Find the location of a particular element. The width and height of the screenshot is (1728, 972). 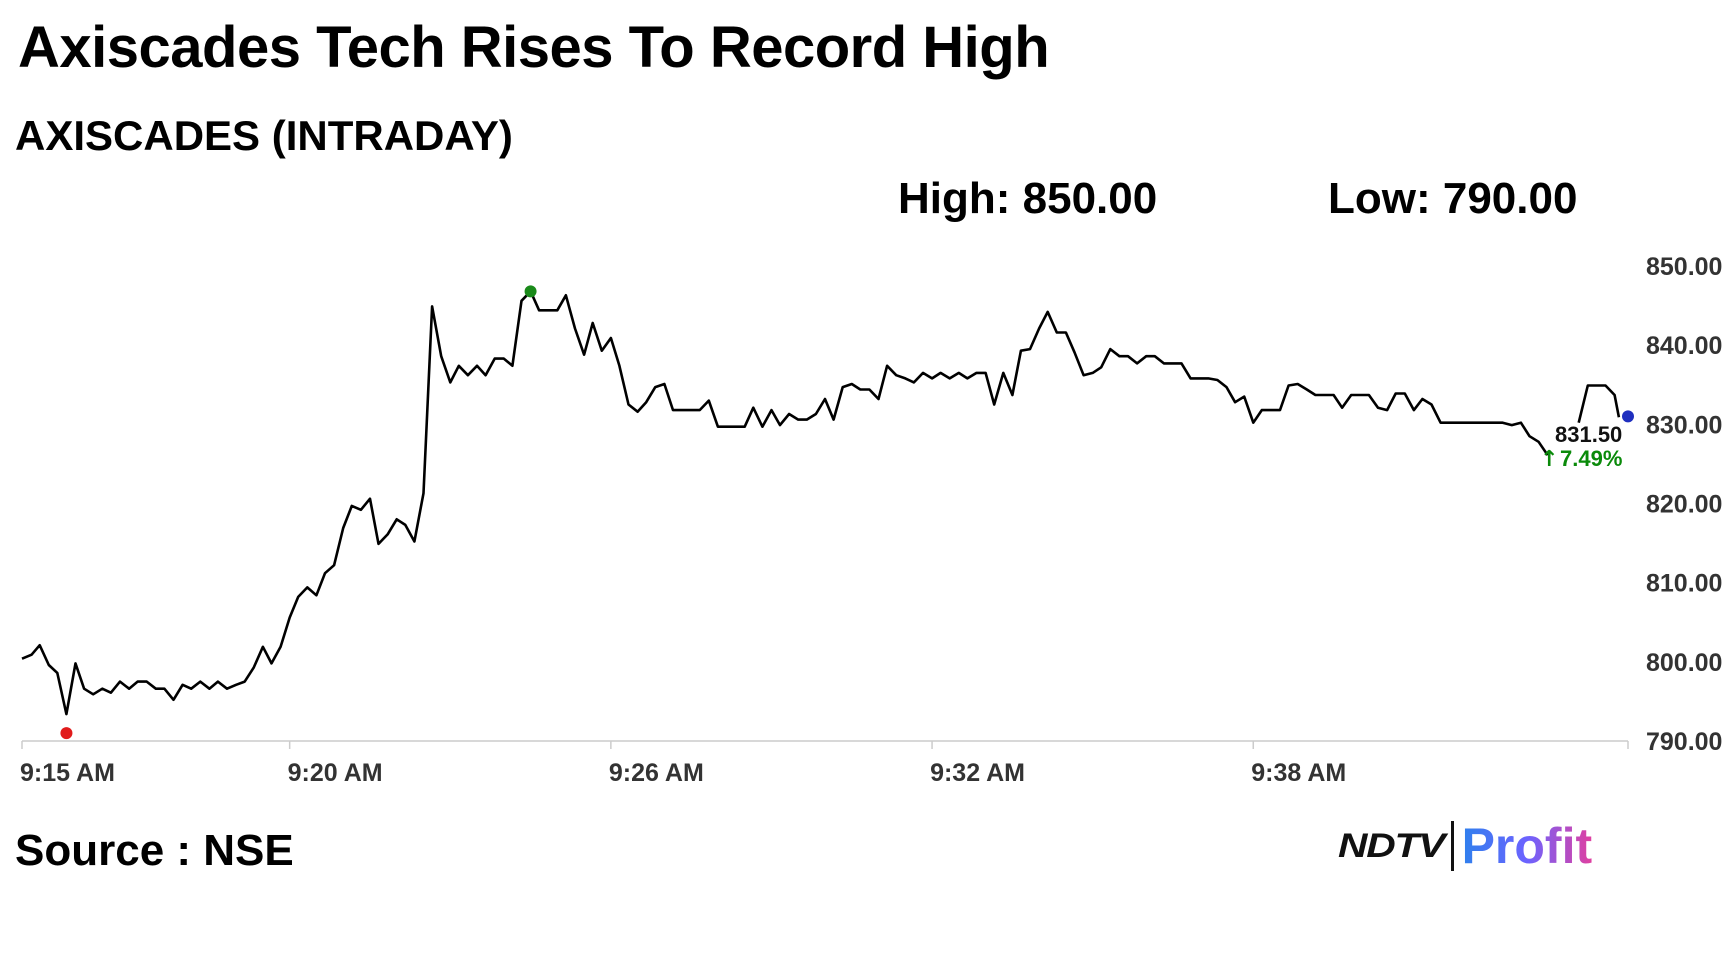

logo-divider is located at coordinates (1452, 846).